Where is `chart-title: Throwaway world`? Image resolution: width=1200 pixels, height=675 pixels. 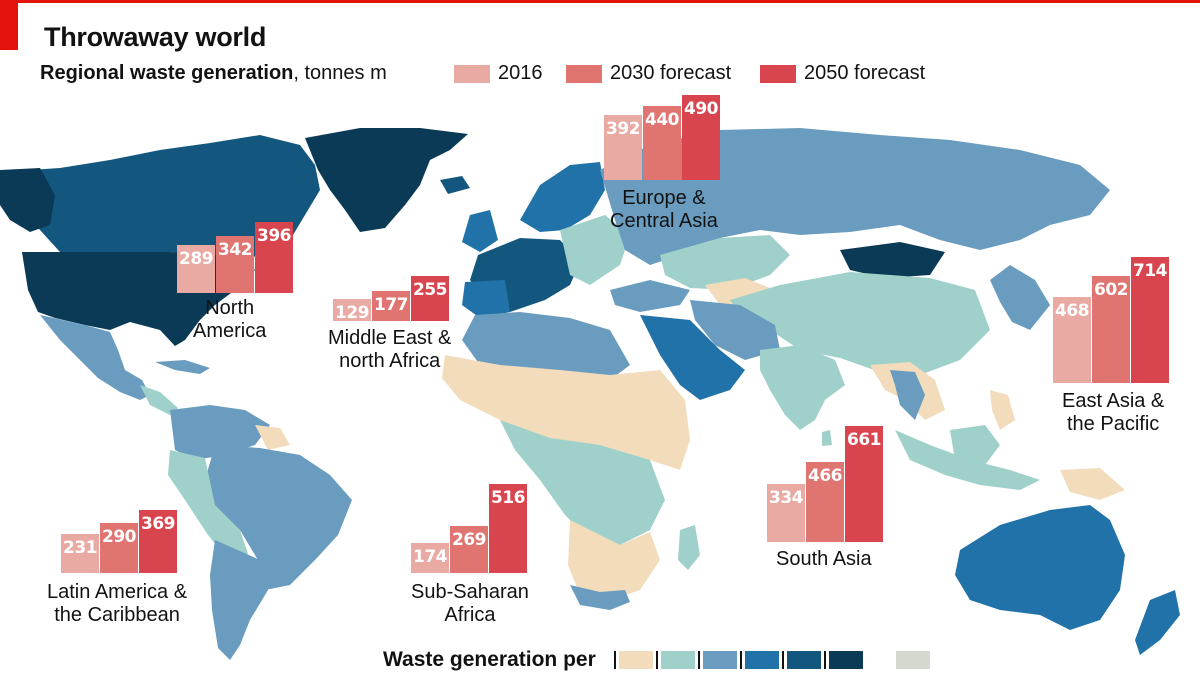 chart-title: Throwaway world is located at coordinates (155, 37).